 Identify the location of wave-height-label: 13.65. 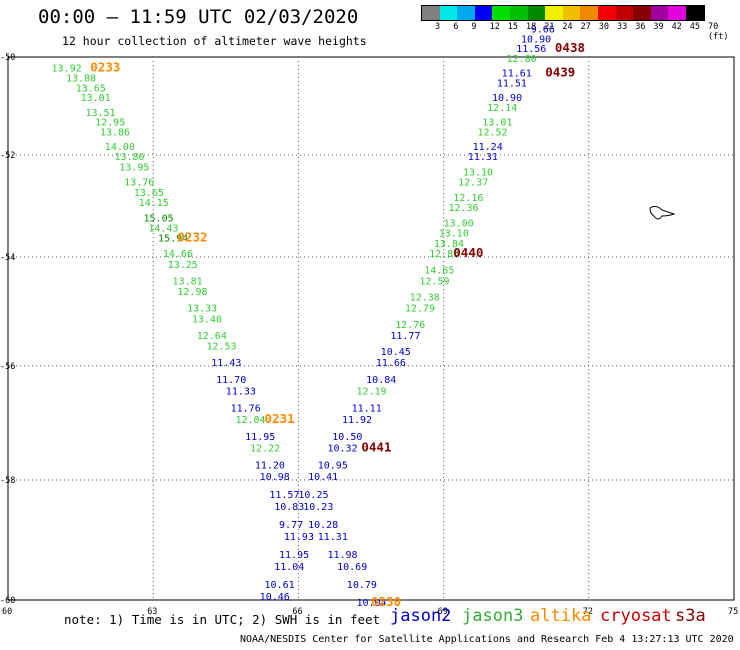
(91, 88).